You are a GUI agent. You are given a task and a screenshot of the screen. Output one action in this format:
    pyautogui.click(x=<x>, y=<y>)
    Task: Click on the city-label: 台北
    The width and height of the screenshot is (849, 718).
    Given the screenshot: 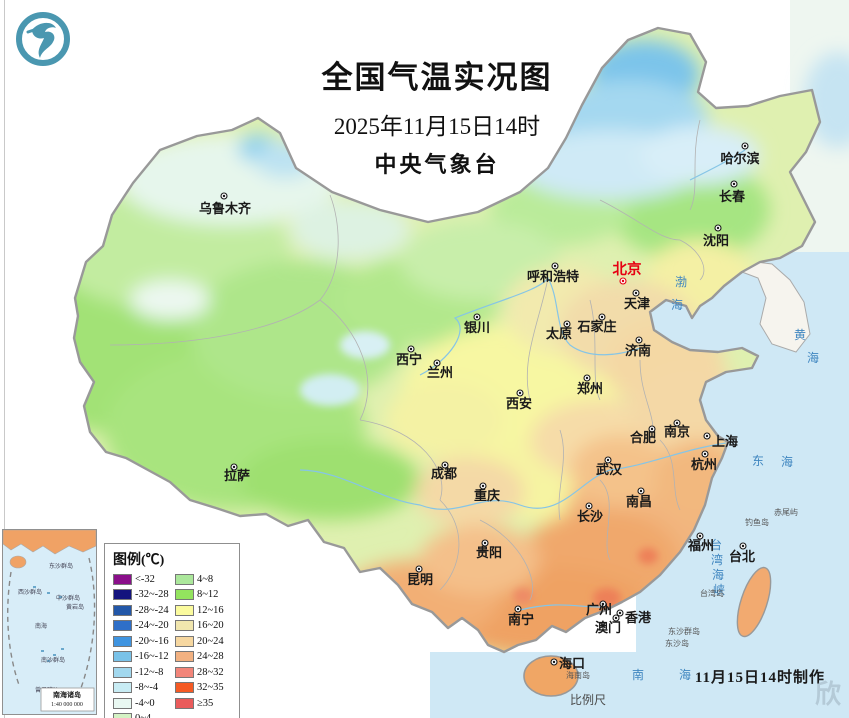 What is the action you would take?
    pyautogui.click(x=742, y=556)
    